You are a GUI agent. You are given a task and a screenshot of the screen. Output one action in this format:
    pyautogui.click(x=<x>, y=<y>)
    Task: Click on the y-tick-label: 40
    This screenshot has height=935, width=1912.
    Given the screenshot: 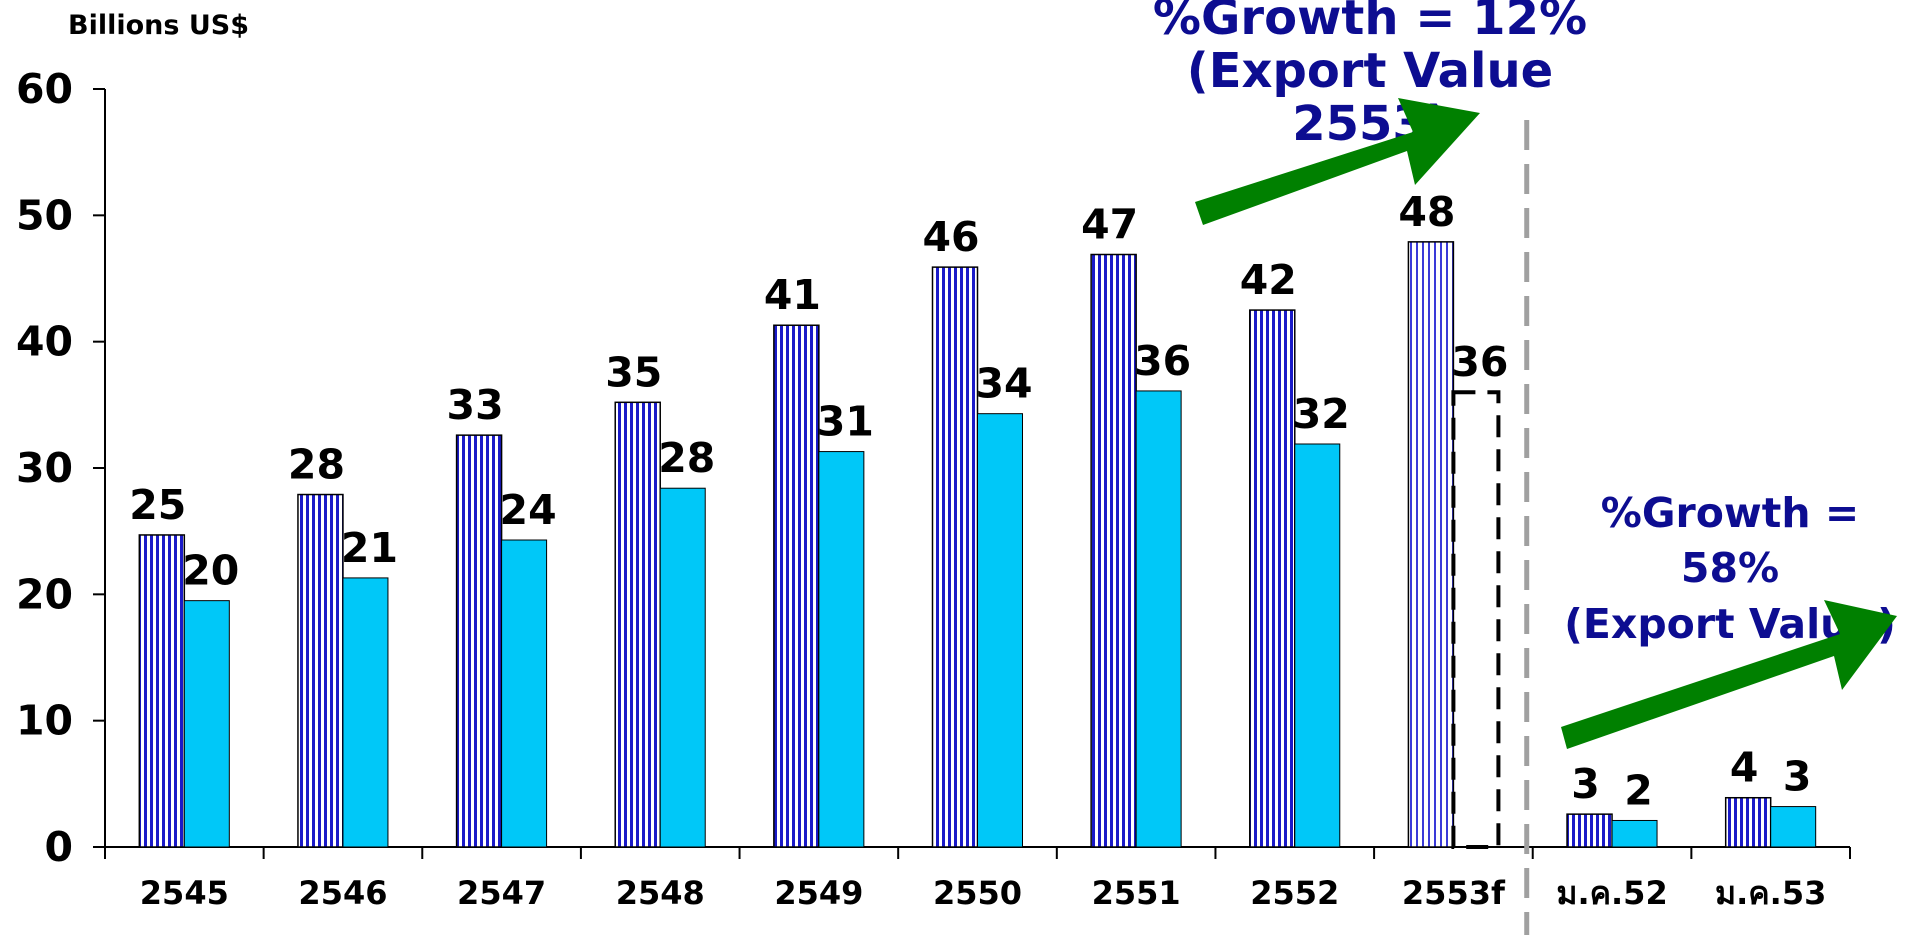 What is the action you would take?
    pyautogui.click(x=44, y=342)
    